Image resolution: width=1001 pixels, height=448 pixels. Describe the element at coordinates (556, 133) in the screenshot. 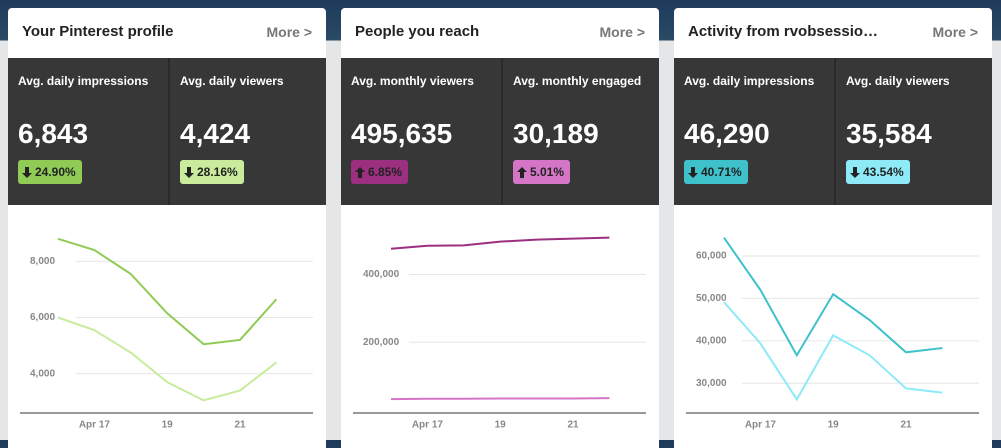

I see `metric-value: 30,189` at that location.